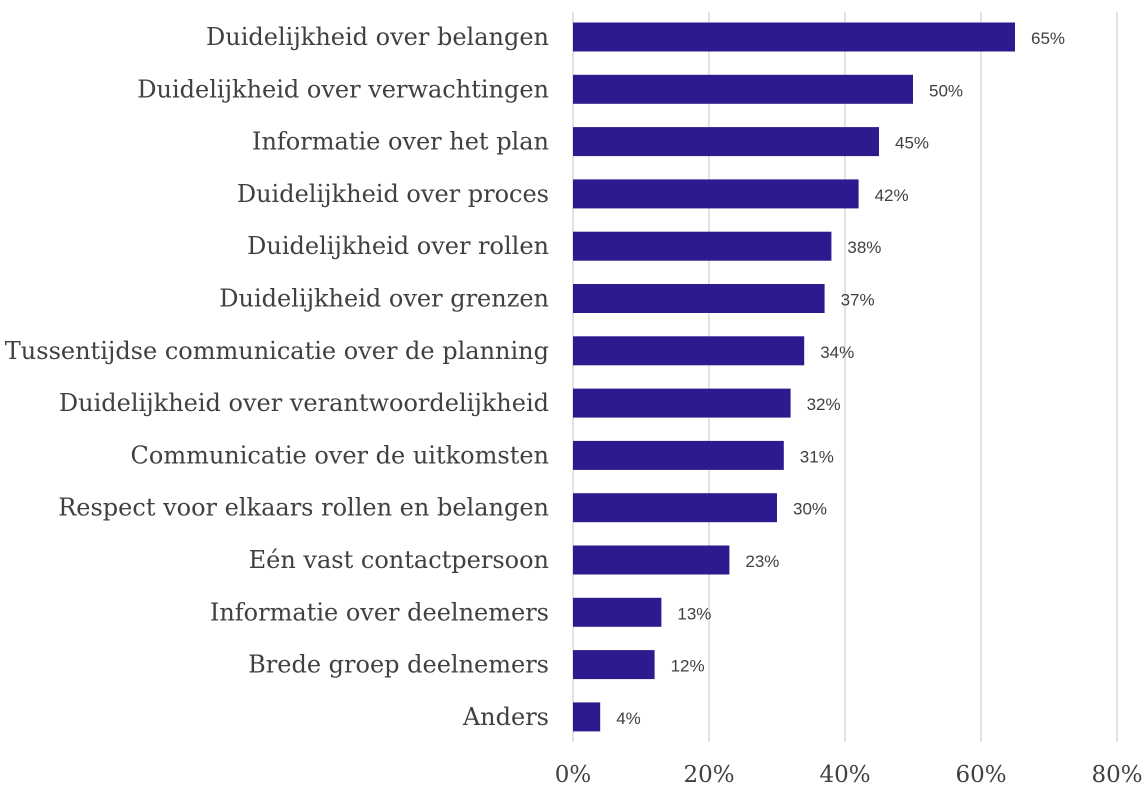  Describe the element at coordinates (304, 403) in the screenshot. I see `category-label: Duidelijkheid over verantwoordelijkheid` at that location.